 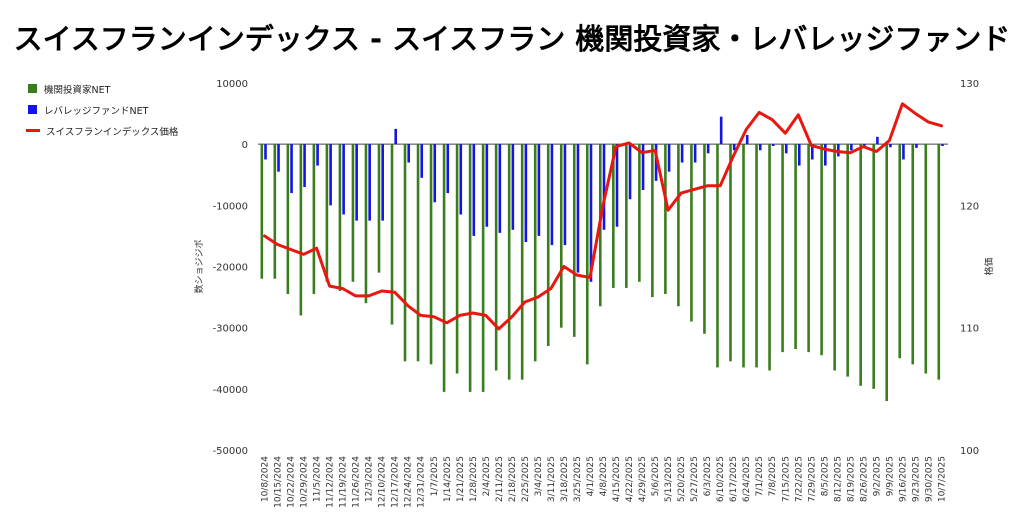 I want to click on x-tick-label: 10/15/2024, so click(x=279, y=482).